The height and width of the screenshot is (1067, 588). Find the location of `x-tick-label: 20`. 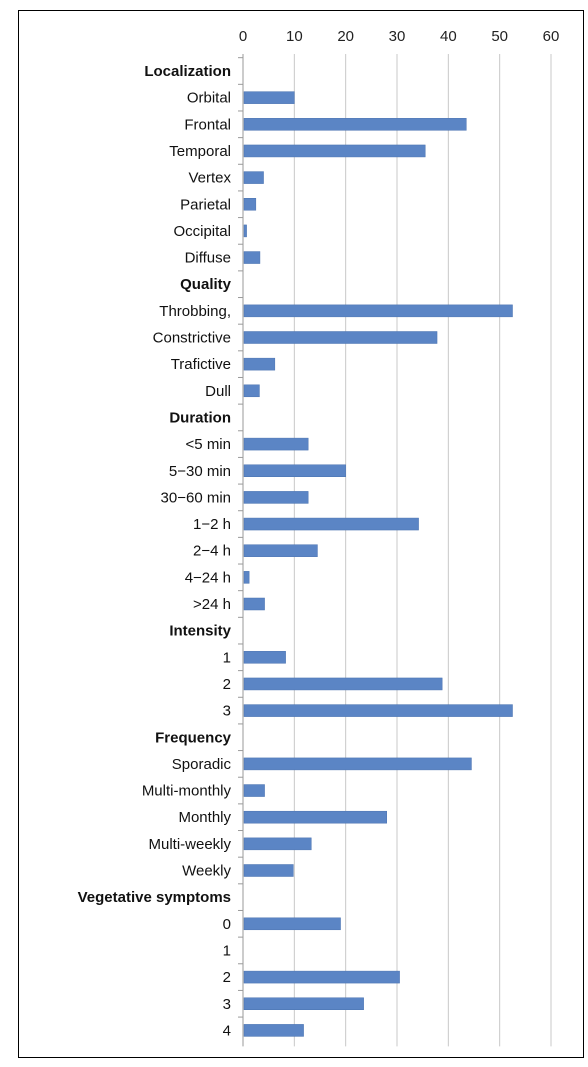

x-tick-label: 20 is located at coordinates (345, 36).